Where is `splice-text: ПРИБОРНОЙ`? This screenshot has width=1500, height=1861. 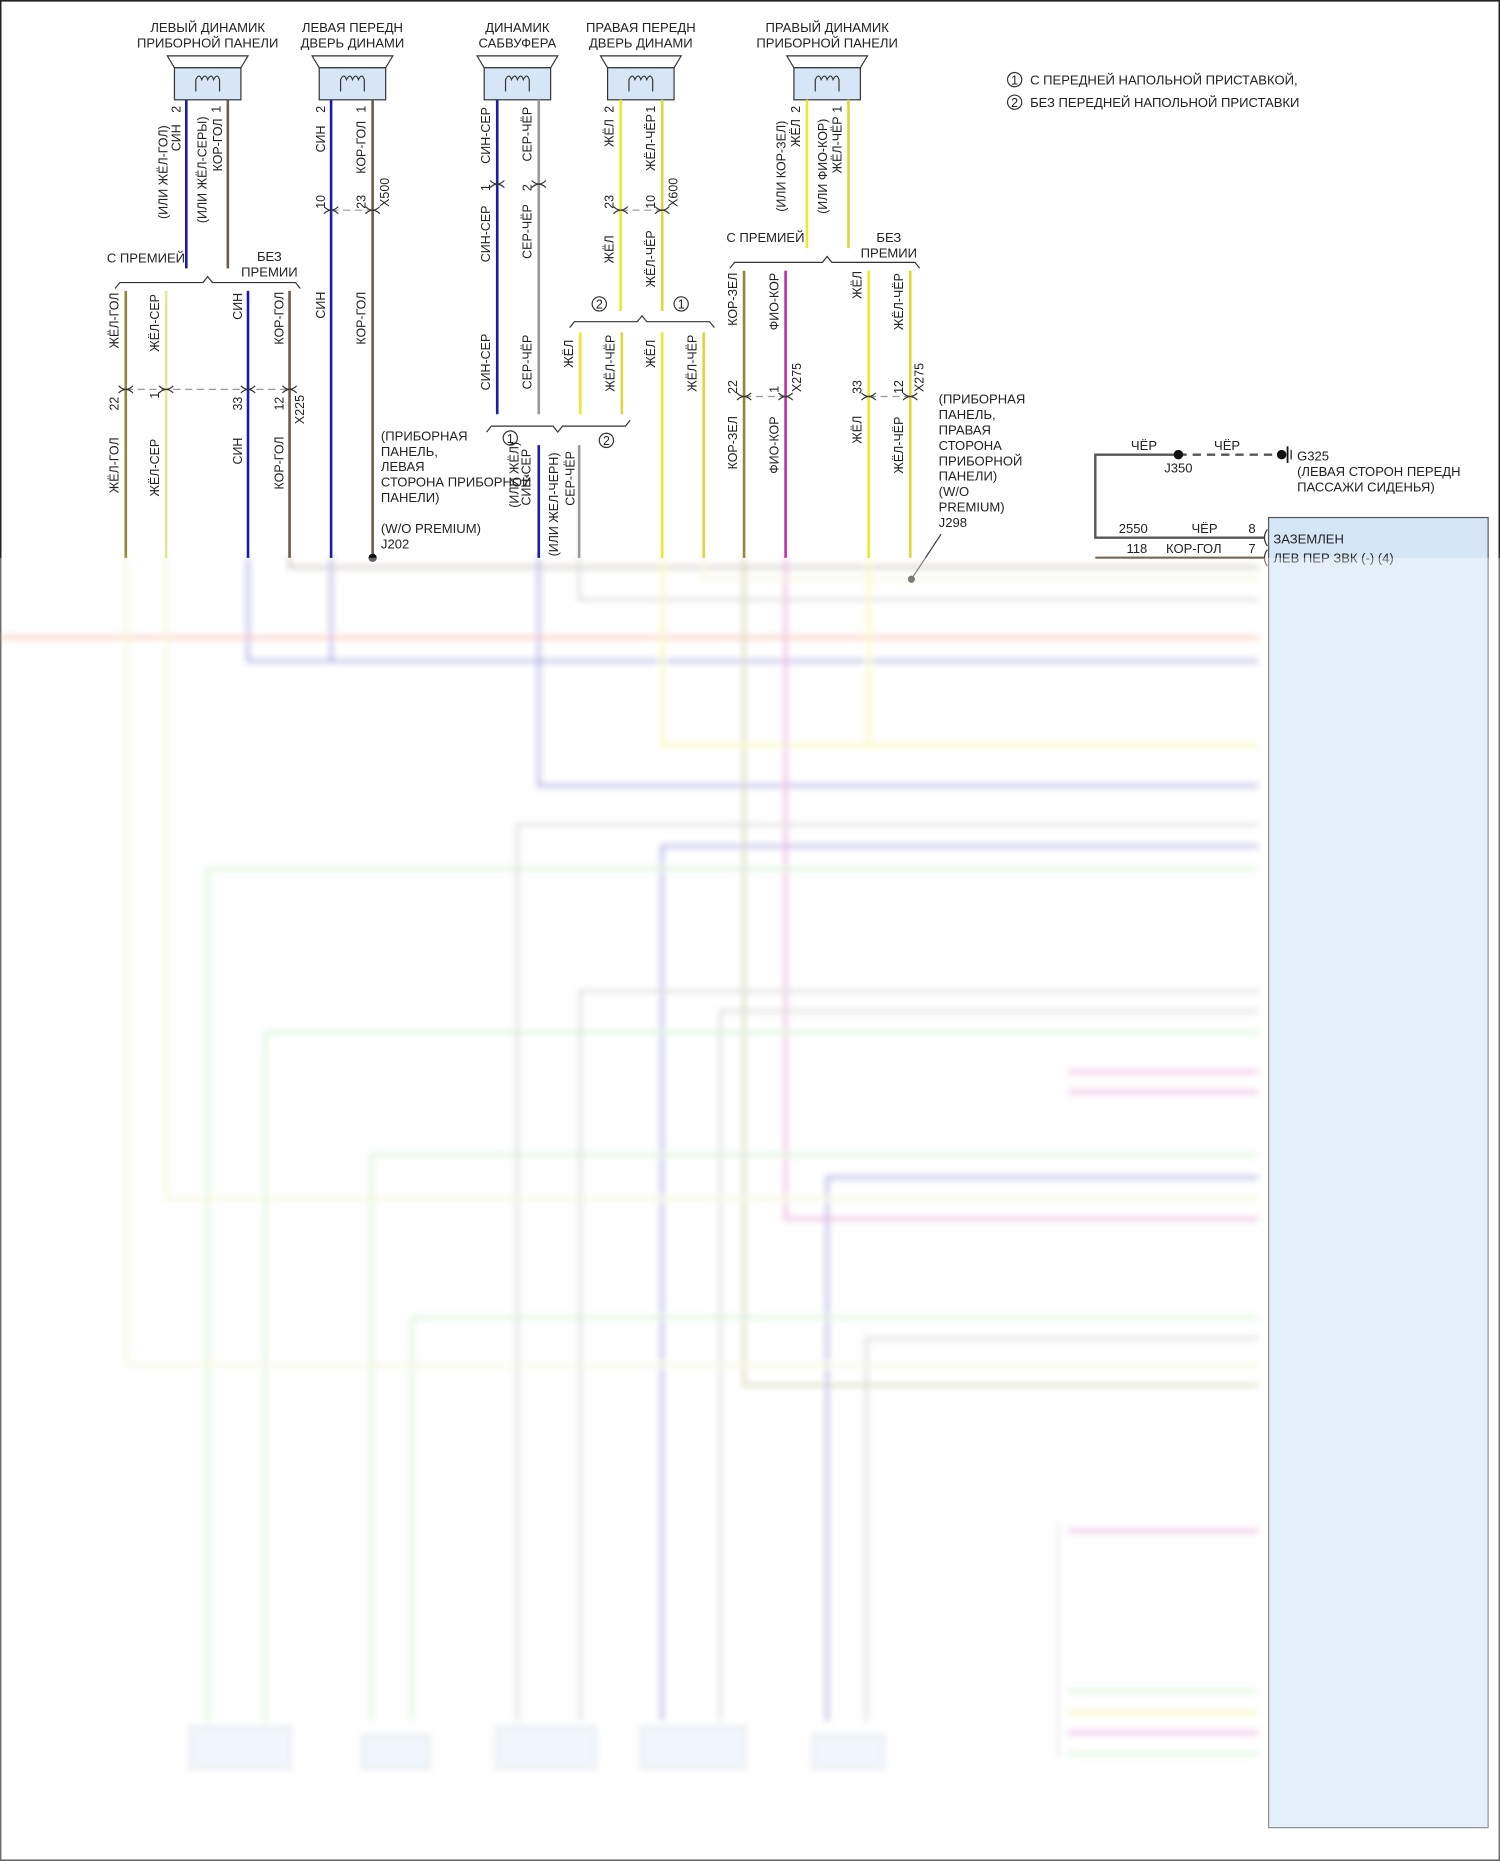 splice-text: ПРИБОРНОЙ is located at coordinates (981, 460).